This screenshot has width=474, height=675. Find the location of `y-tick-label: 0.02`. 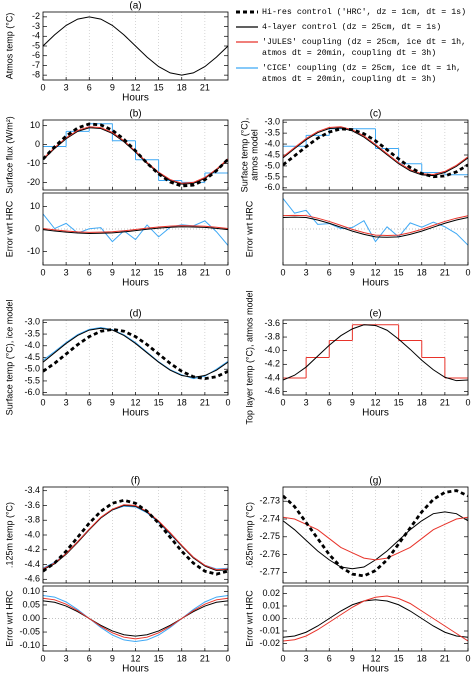

y-tick-label: 0.02 is located at coordinates (271, 593).